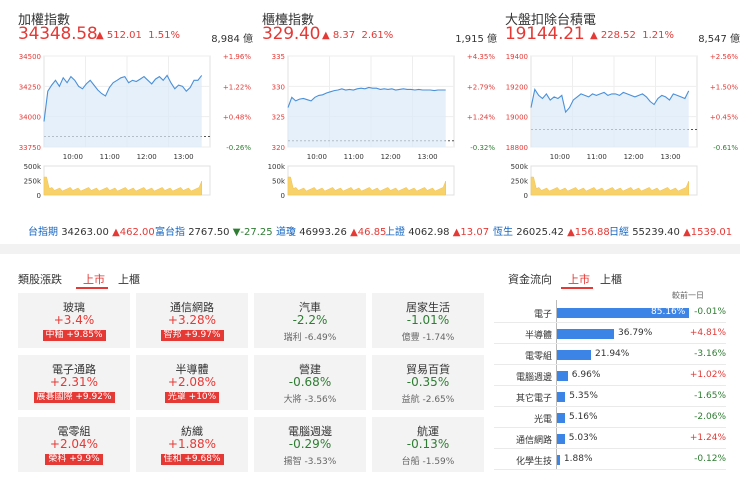 The image size is (740, 490). Describe the element at coordinates (237, 57) in the screenshot. I see `pct-tick-label: +1.96%` at that location.